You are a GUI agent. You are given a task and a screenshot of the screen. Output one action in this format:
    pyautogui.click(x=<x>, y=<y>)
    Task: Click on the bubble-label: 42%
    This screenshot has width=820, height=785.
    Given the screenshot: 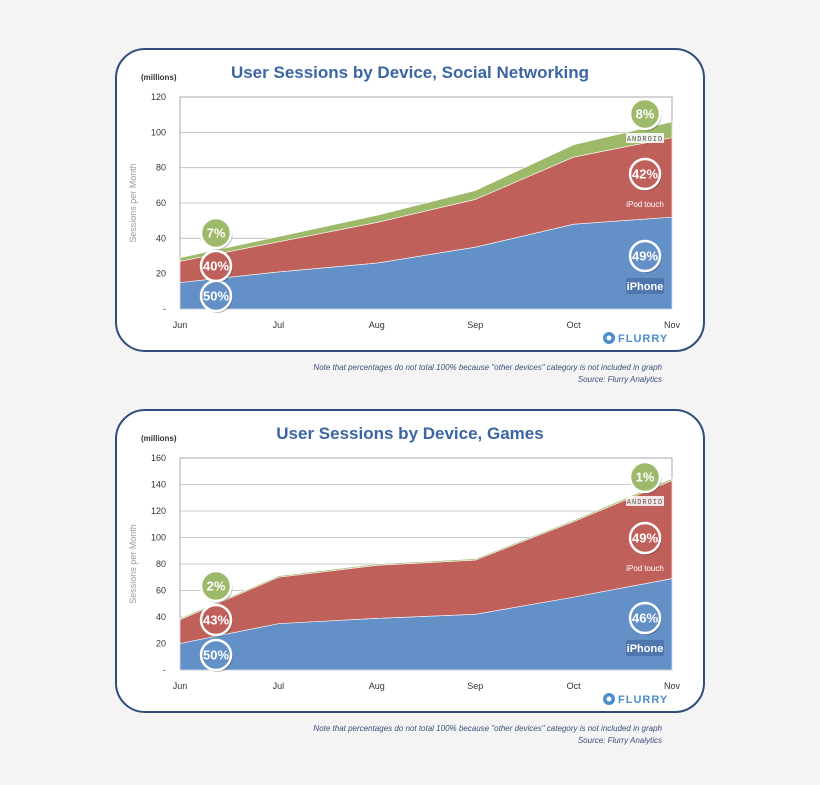 What is the action you would take?
    pyautogui.click(x=645, y=174)
    